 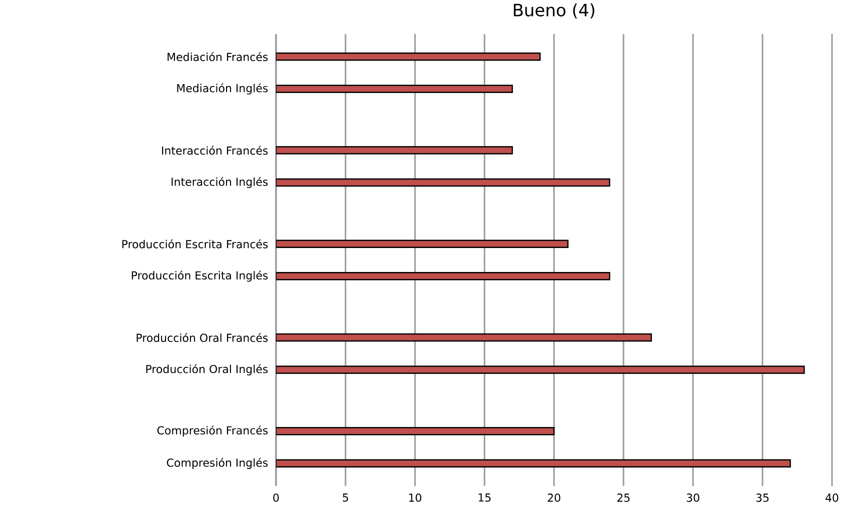 I want to click on x-tick-label: 30, so click(x=693, y=498).